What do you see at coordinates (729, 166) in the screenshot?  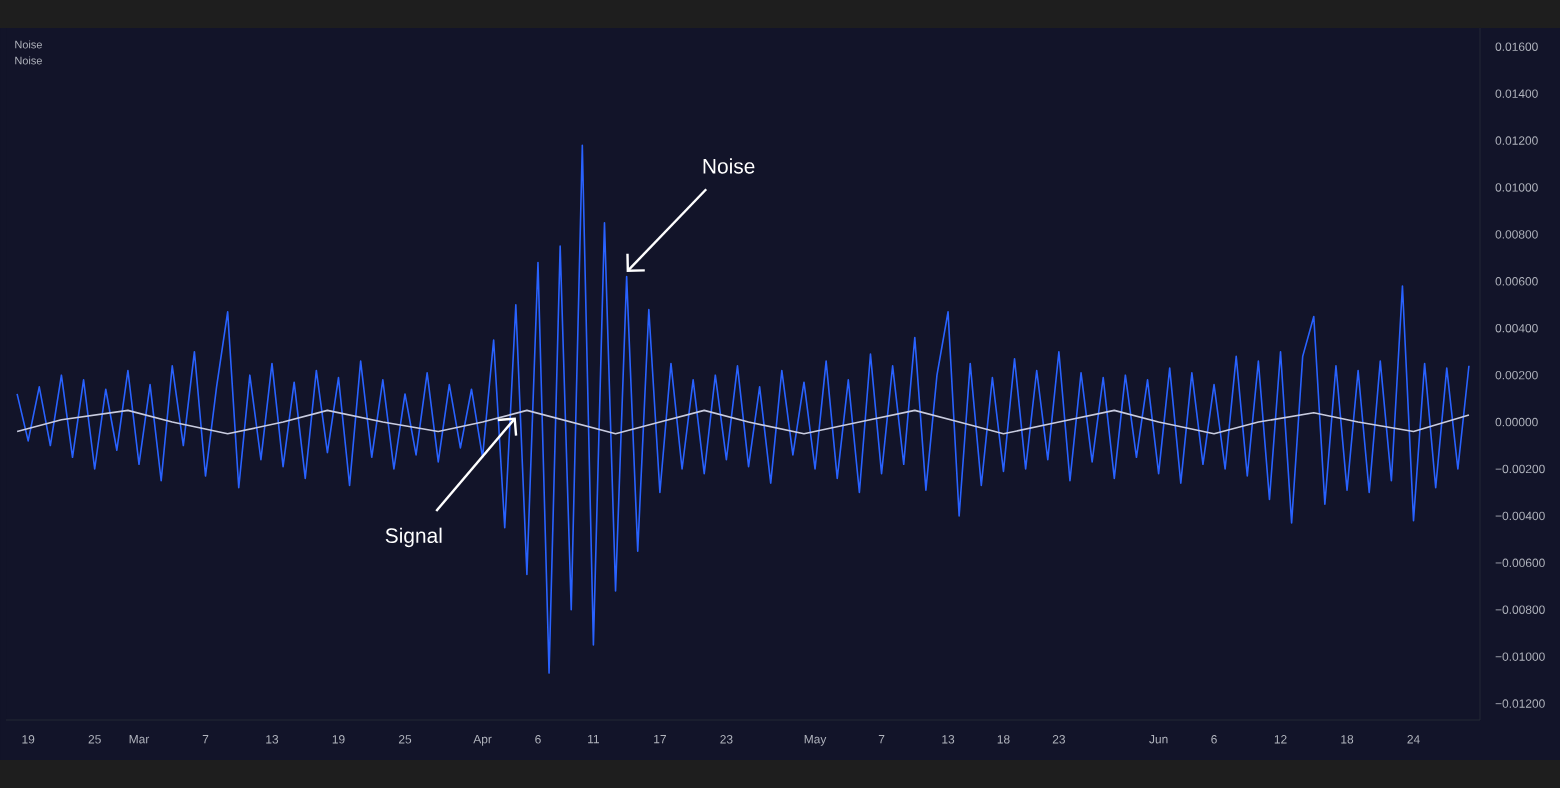 I see `annotation: Noise` at bounding box center [729, 166].